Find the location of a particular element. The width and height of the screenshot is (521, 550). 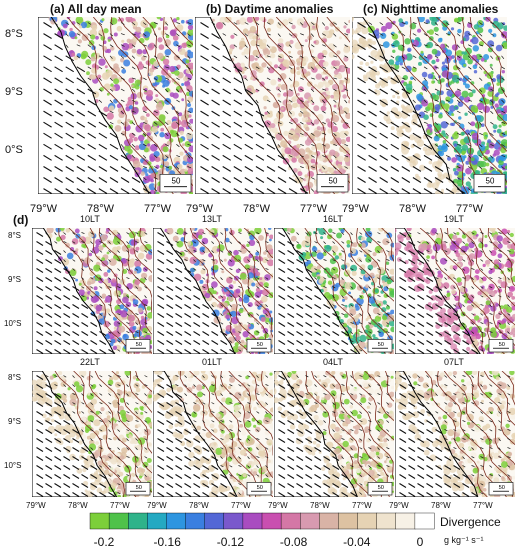

panel-d-19lt-coastline is located at coordinates (442, 291).